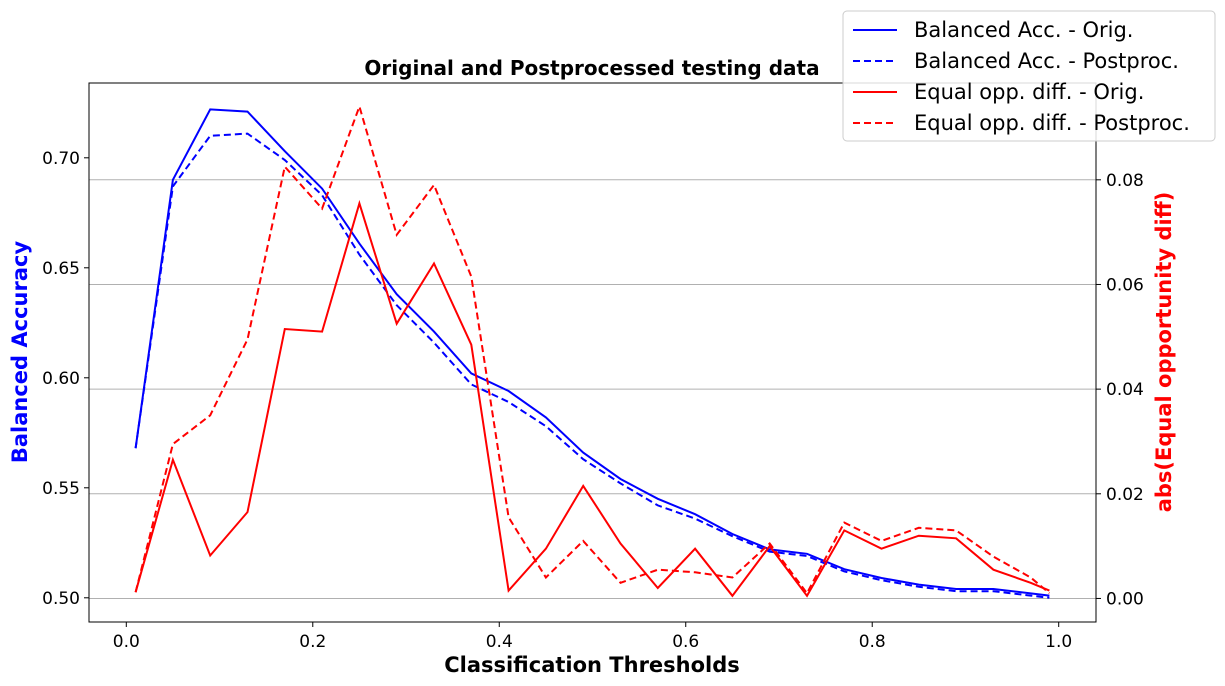 The width and height of the screenshot is (1225, 686). What do you see at coordinates (1164, 352) in the screenshot?
I see `right-axis-label: abs(Equal opportunity diff)` at bounding box center [1164, 352].